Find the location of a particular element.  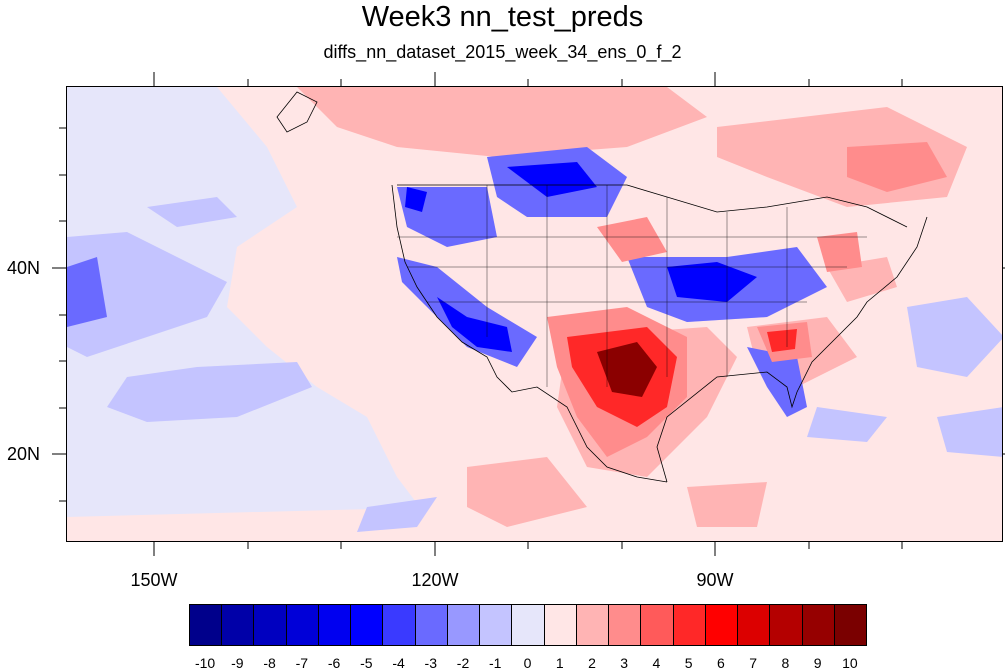

colorbar-label: 4 is located at coordinates (656, 663).